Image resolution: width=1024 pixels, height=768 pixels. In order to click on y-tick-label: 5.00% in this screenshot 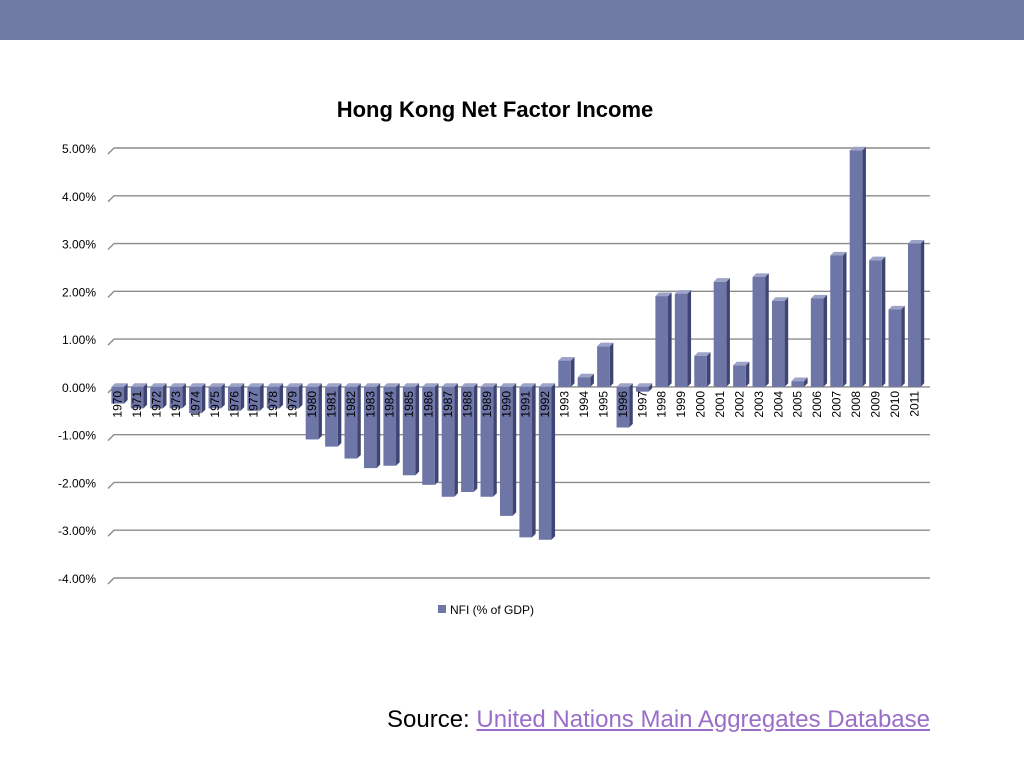, I will do `click(79, 149)`.